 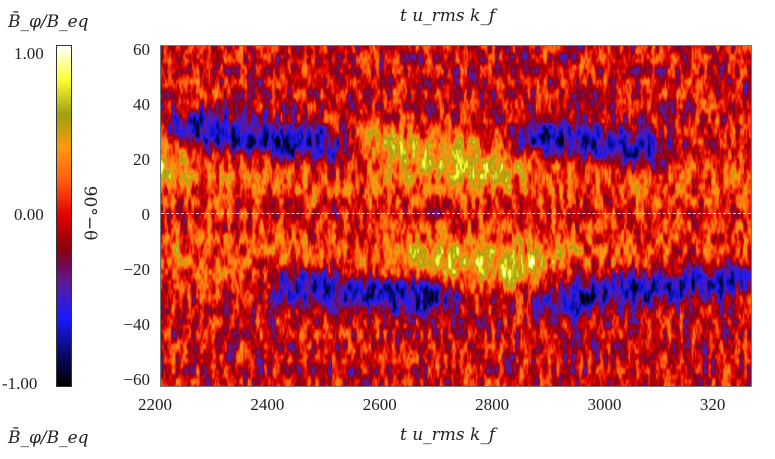 What do you see at coordinates (448, 435) in the screenshot?
I see `x-axis-label: t u_rms k_f` at bounding box center [448, 435].